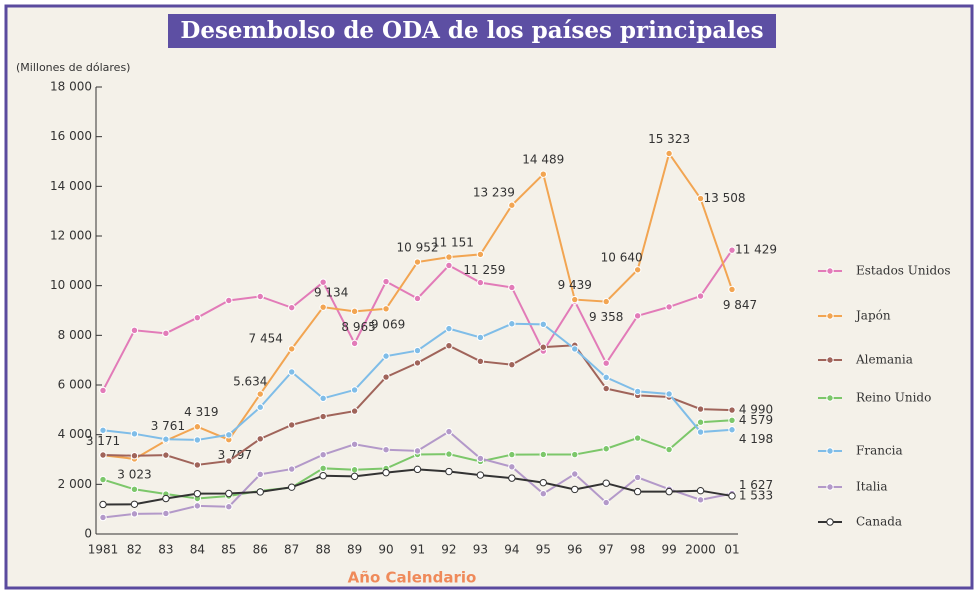 The width and height of the screenshot is (978, 594). I want to click on x-tick-label: 93, so click(480, 550).